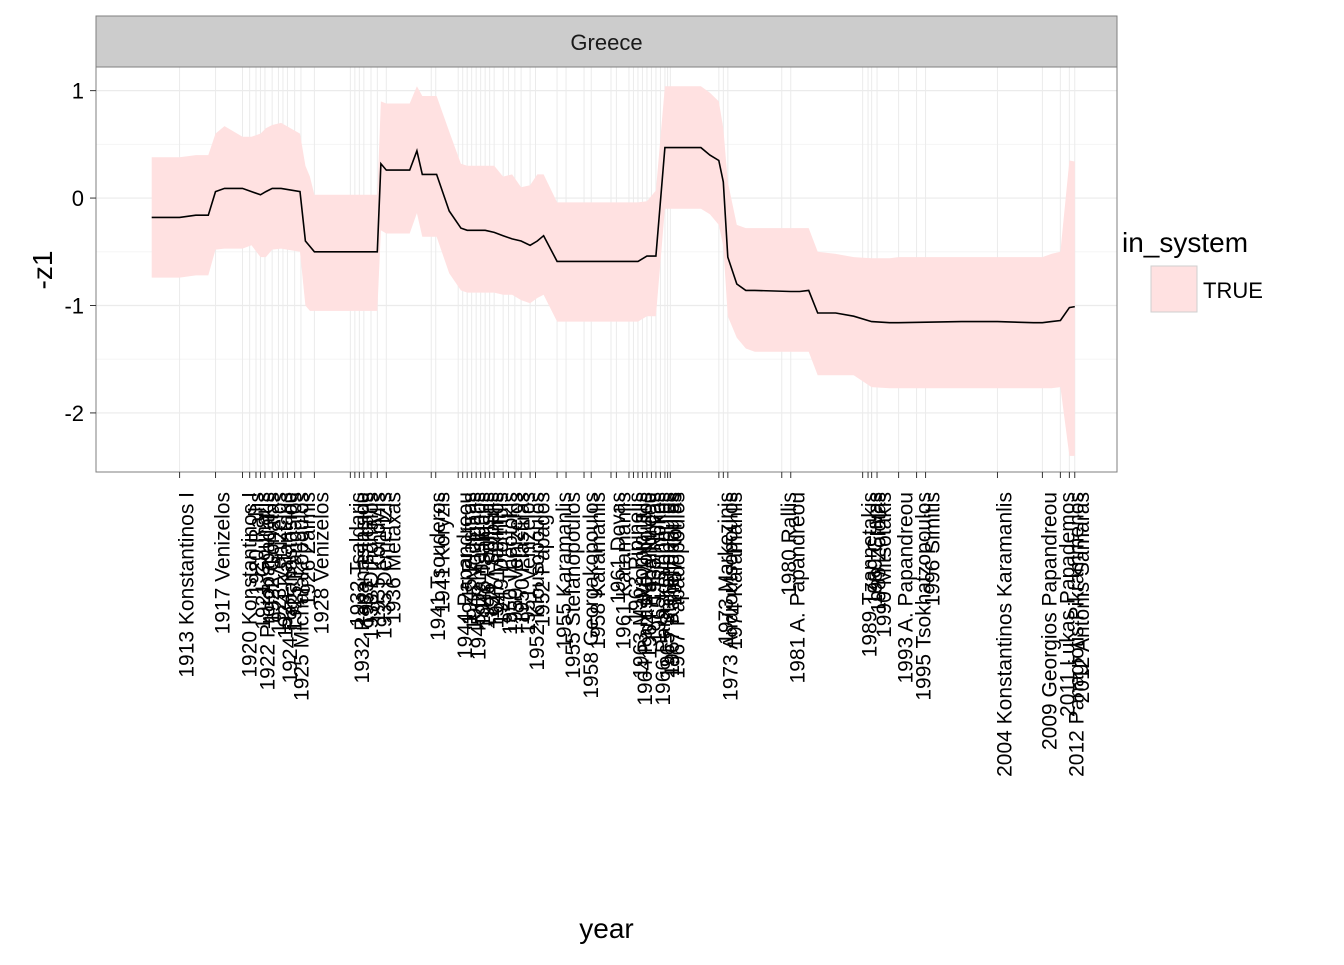 The image size is (1344, 965). What do you see at coordinates (1174, 289) in the screenshot?
I see `legend-key-true` at bounding box center [1174, 289].